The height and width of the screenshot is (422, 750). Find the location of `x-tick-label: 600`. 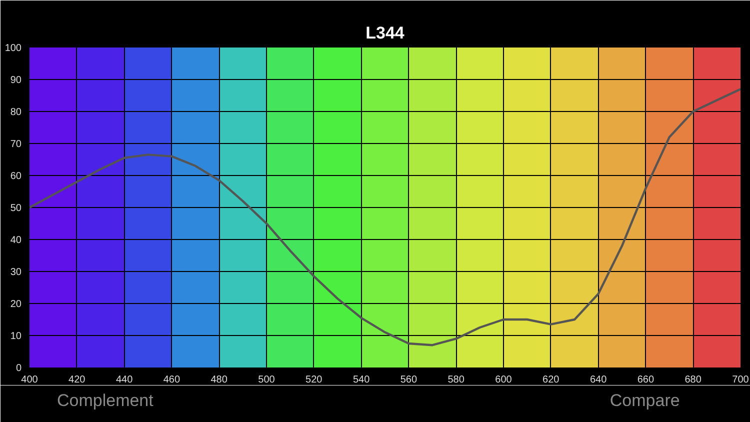

x-tick-label: 600 is located at coordinates (503, 380).